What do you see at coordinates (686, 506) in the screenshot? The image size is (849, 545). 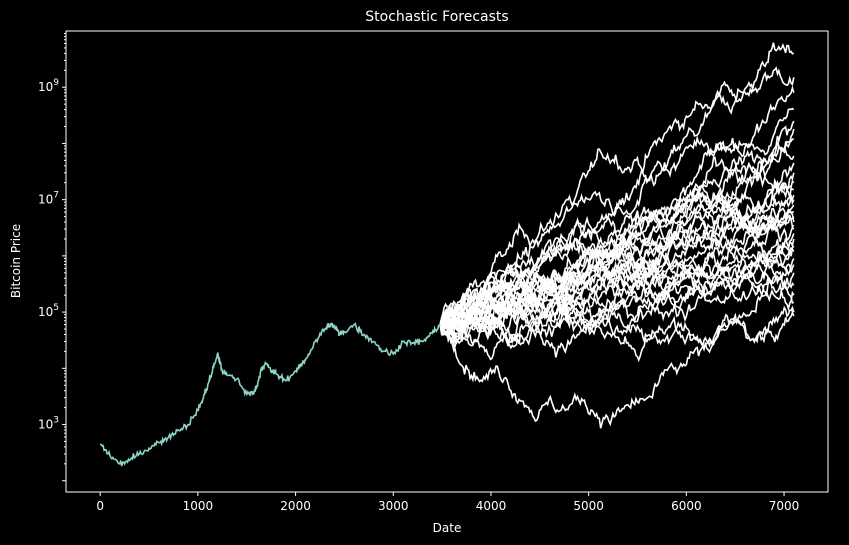 I see `x-tick-label: 6000` at bounding box center [686, 506].